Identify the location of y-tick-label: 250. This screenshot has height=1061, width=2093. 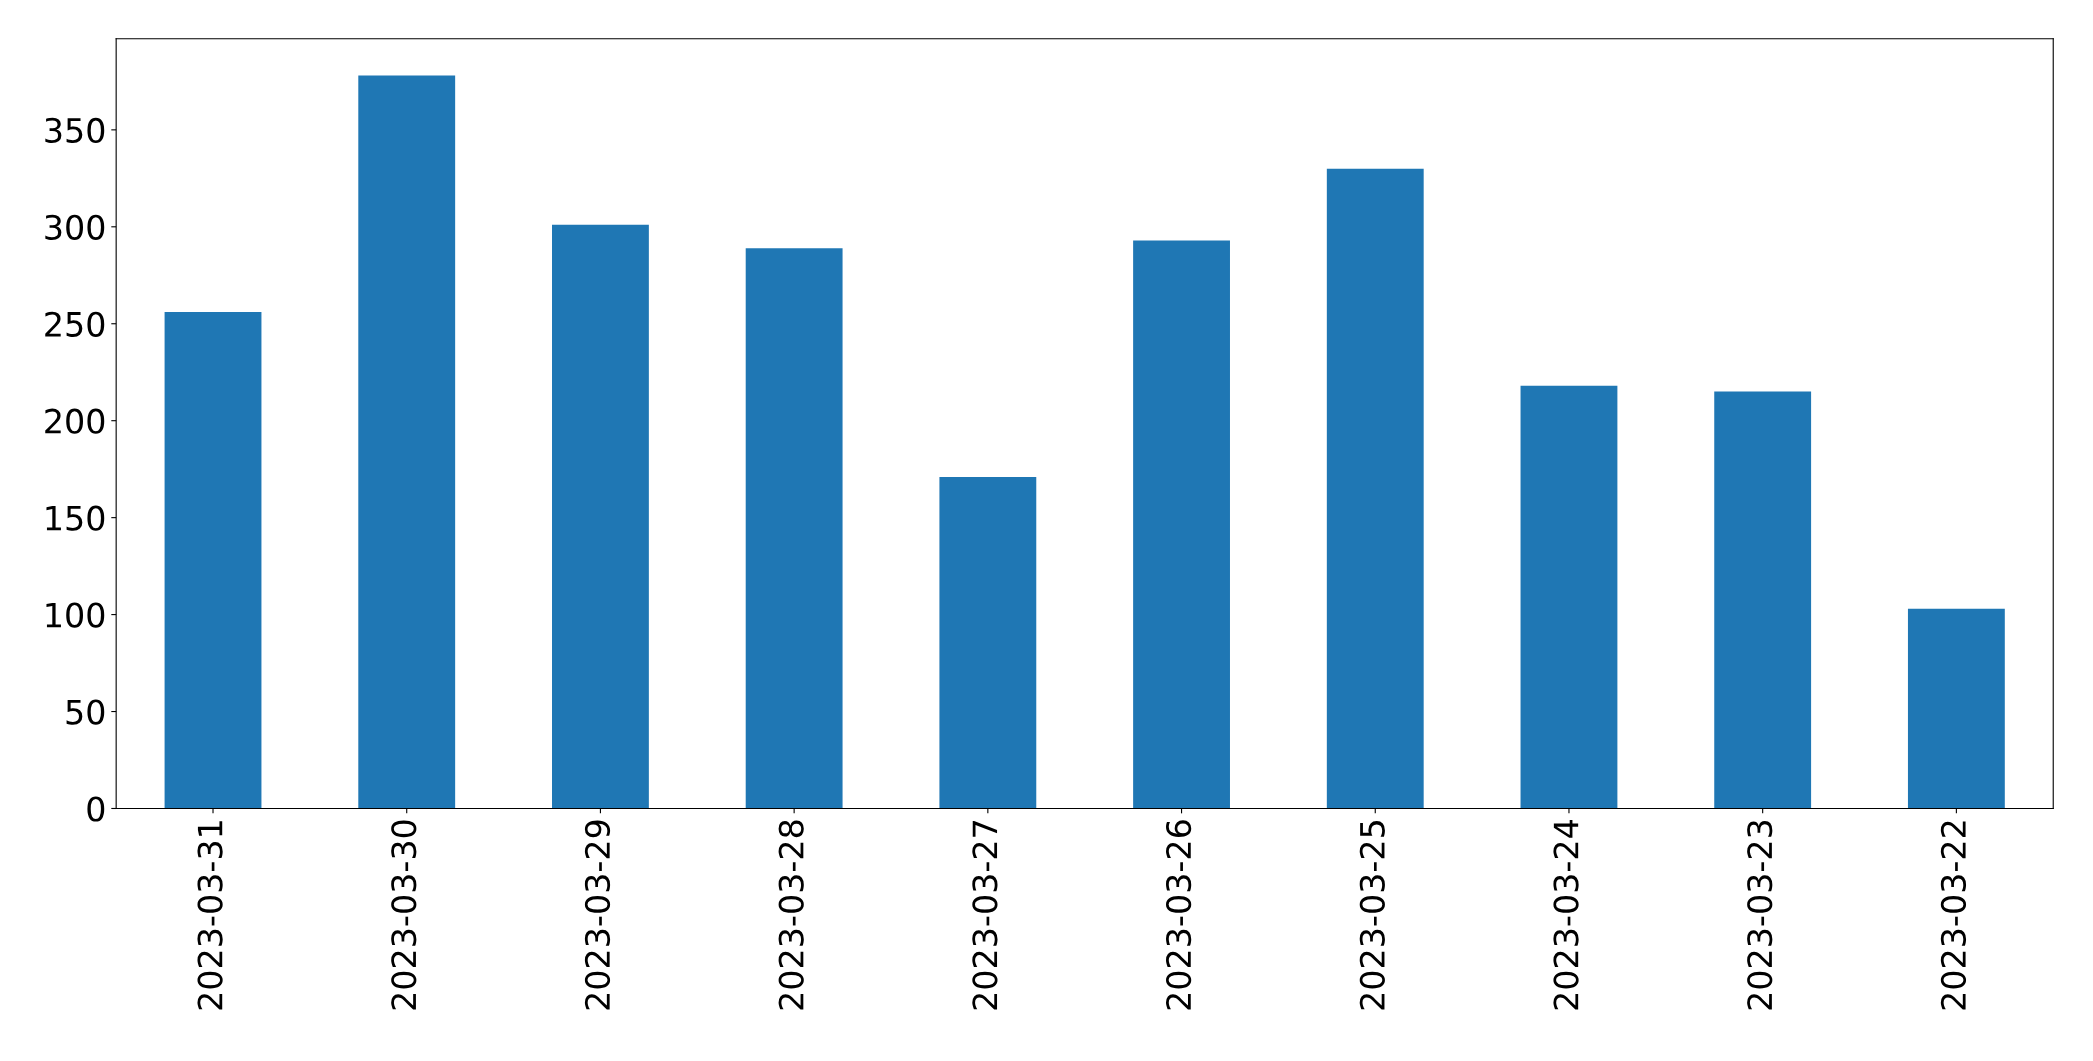
(75, 324).